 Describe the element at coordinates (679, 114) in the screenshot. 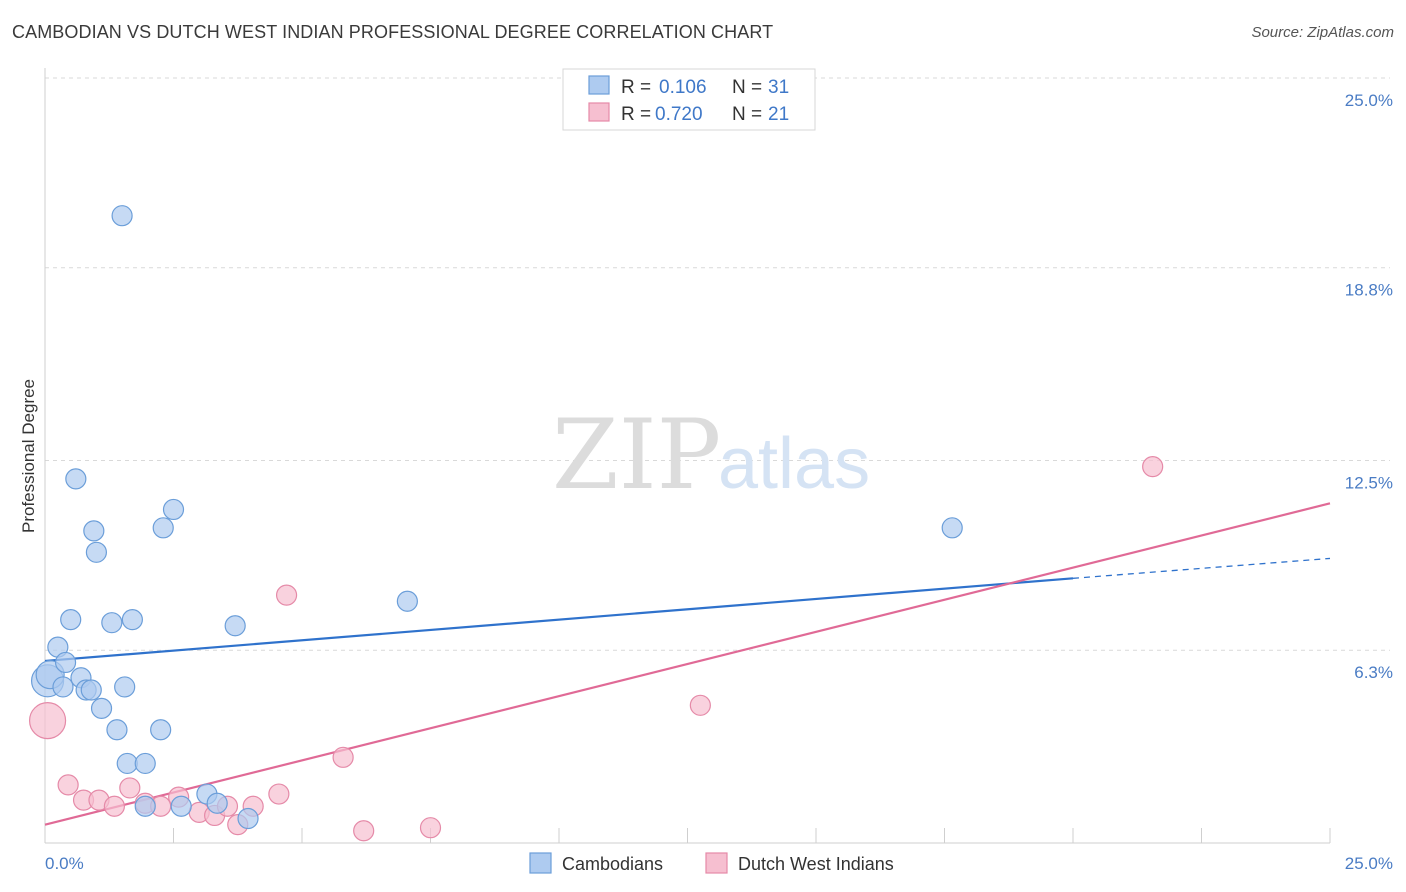

I see `legend-r-value-2: 0.720` at that location.